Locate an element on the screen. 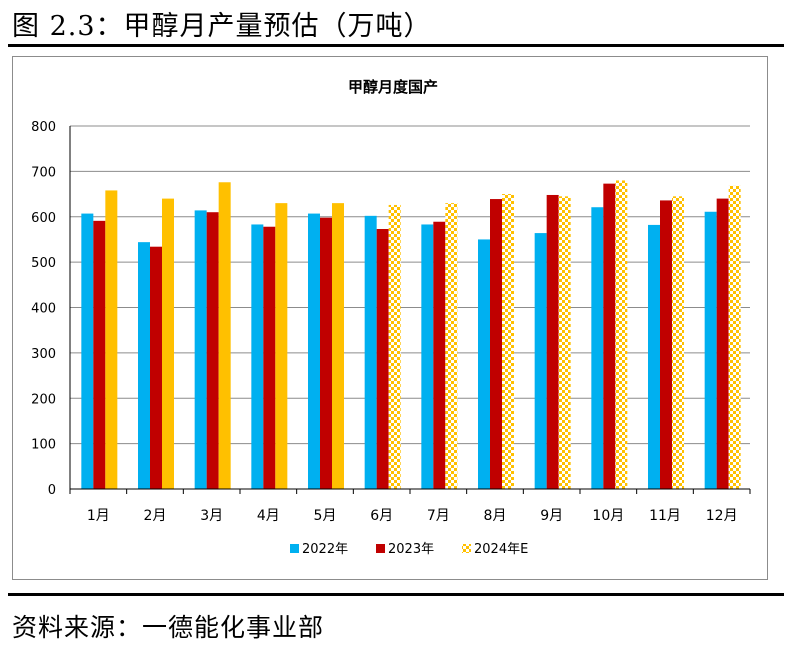 This screenshot has width=794, height=651. x-tick-label: 3月 is located at coordinates (211, 516).